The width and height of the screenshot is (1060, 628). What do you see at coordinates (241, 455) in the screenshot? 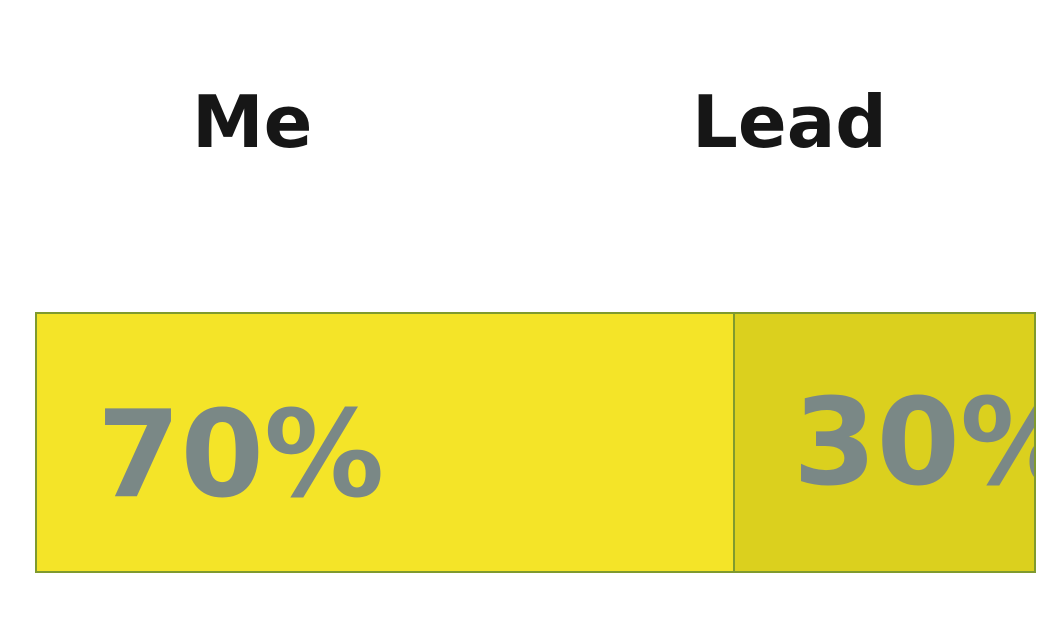
I see `value-label-me: 70%` at bounding box center [241, 455].